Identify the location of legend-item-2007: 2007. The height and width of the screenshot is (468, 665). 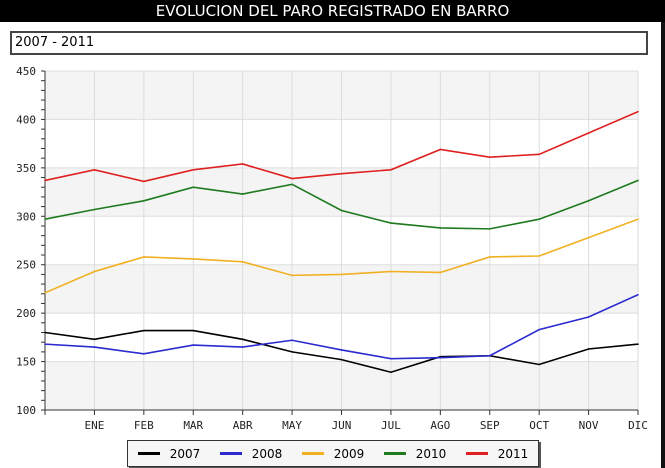
(169, 453).